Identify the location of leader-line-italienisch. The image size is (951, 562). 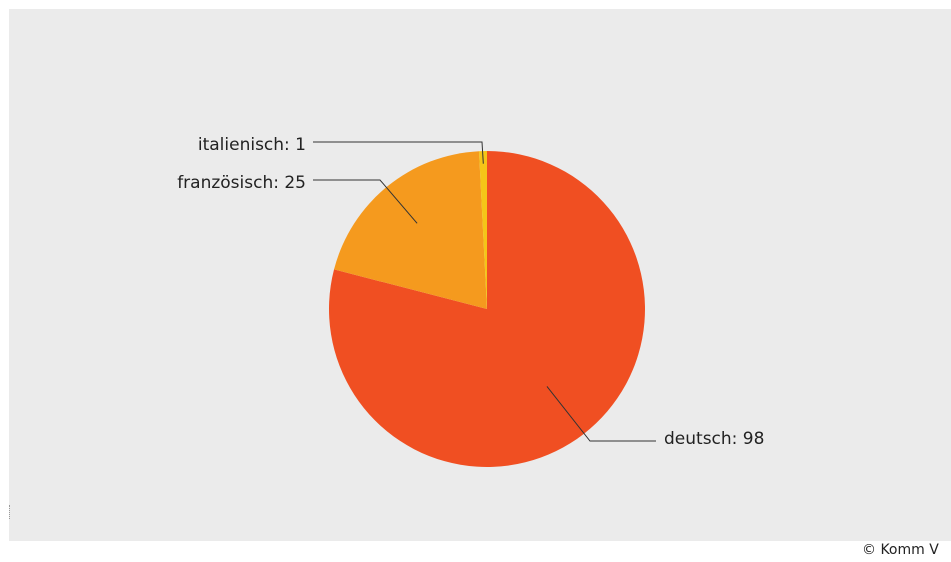
(398, 152).